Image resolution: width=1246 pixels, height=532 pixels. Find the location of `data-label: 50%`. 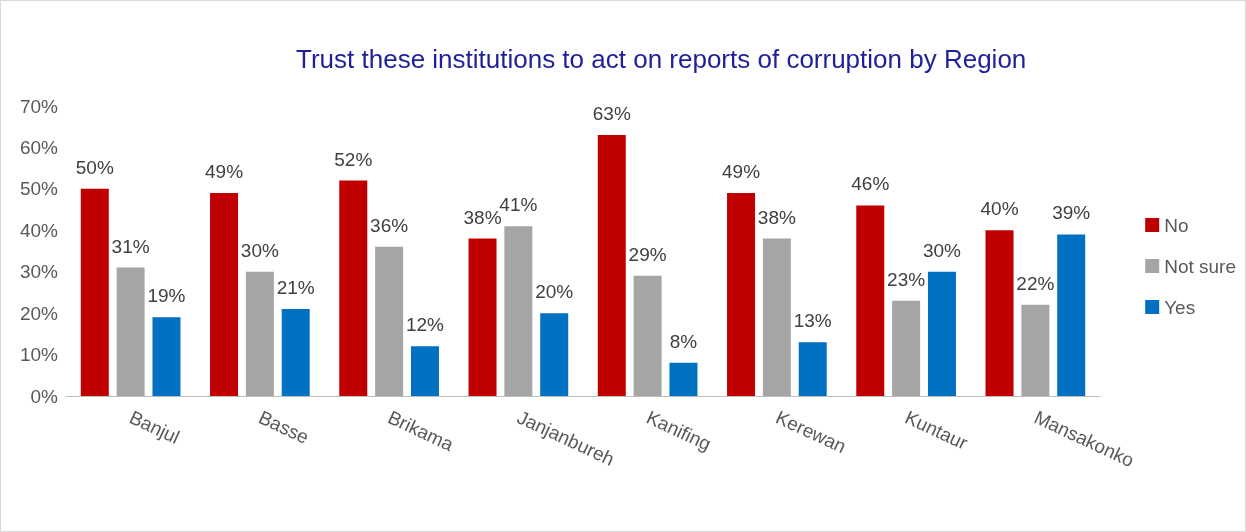

data-label: 50% is located at coordinates (94, 167).